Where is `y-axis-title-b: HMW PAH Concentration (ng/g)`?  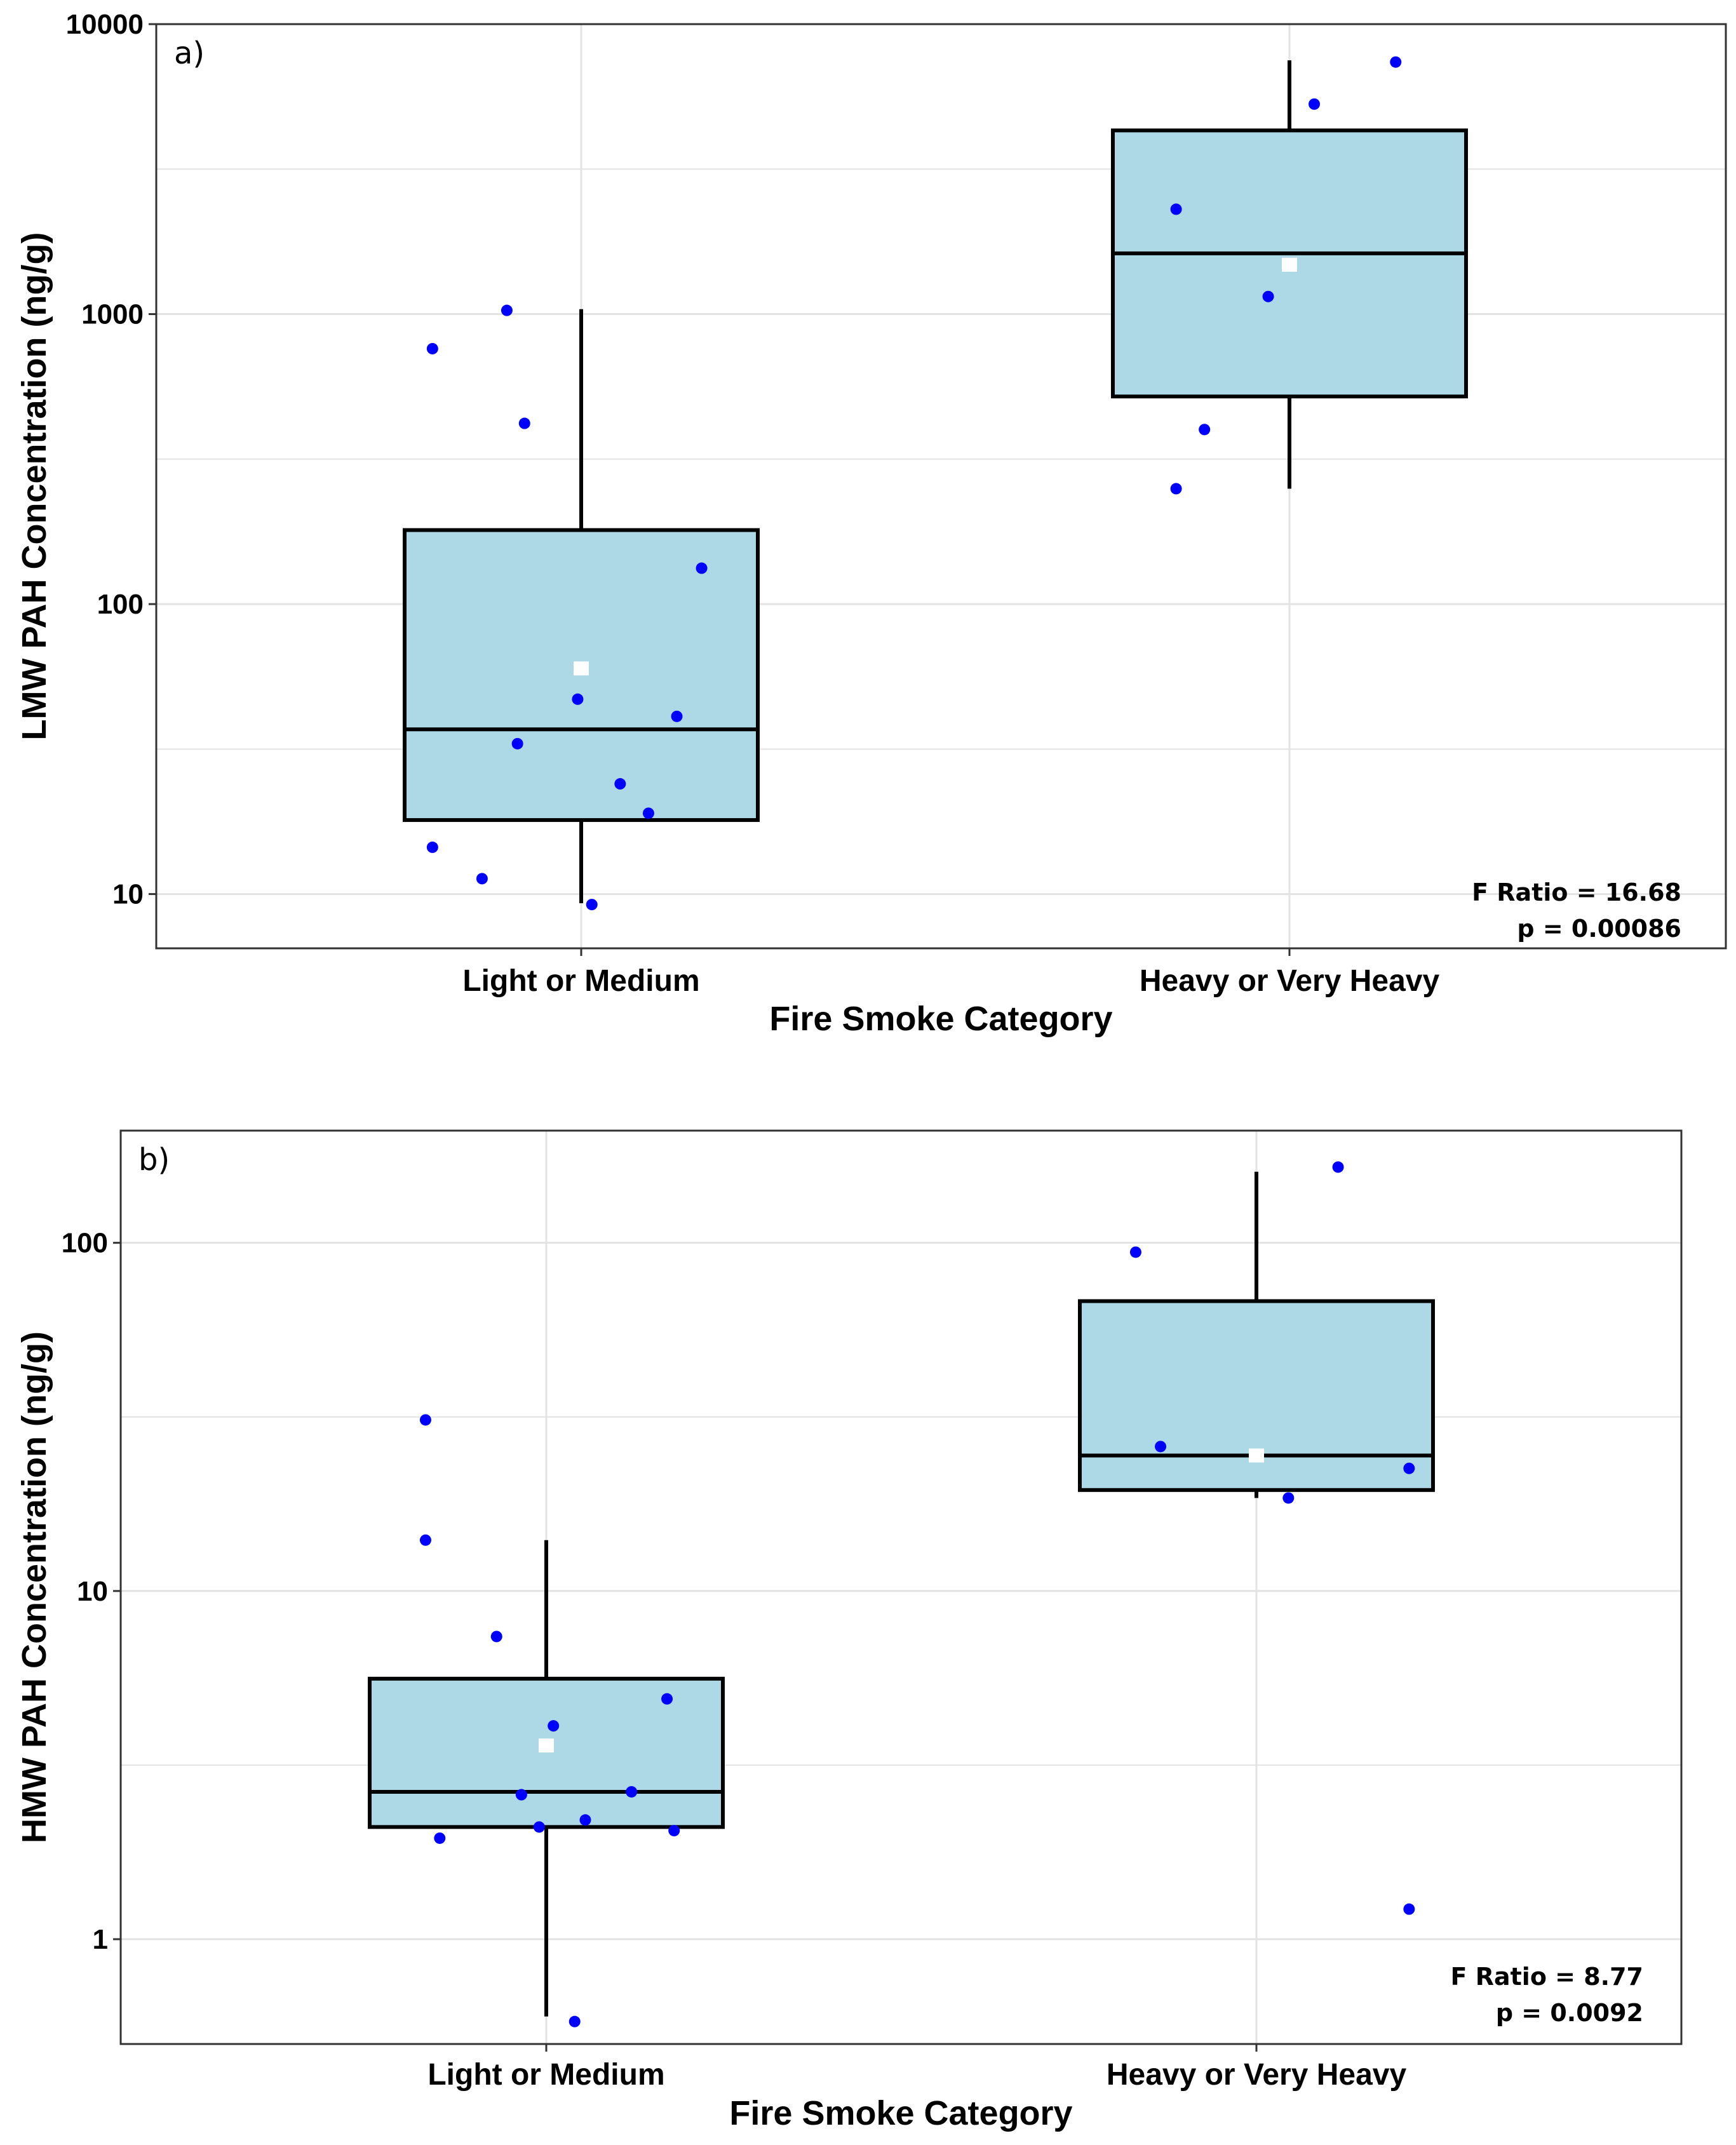
y-axis-title-b: HMW PAH Concentration (ng/g) is located at coordinates (34, 1587).